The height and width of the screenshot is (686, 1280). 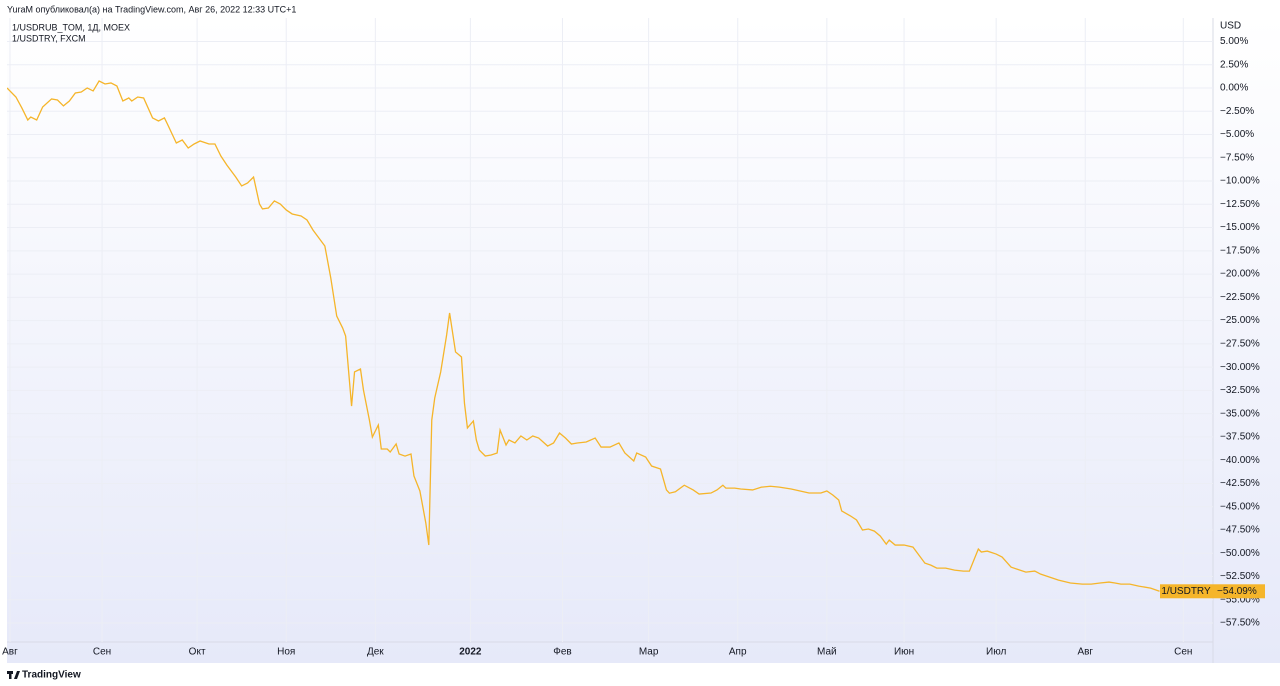 I want to click on last-value-label: −54.09%, so click(x=1237, y=591).